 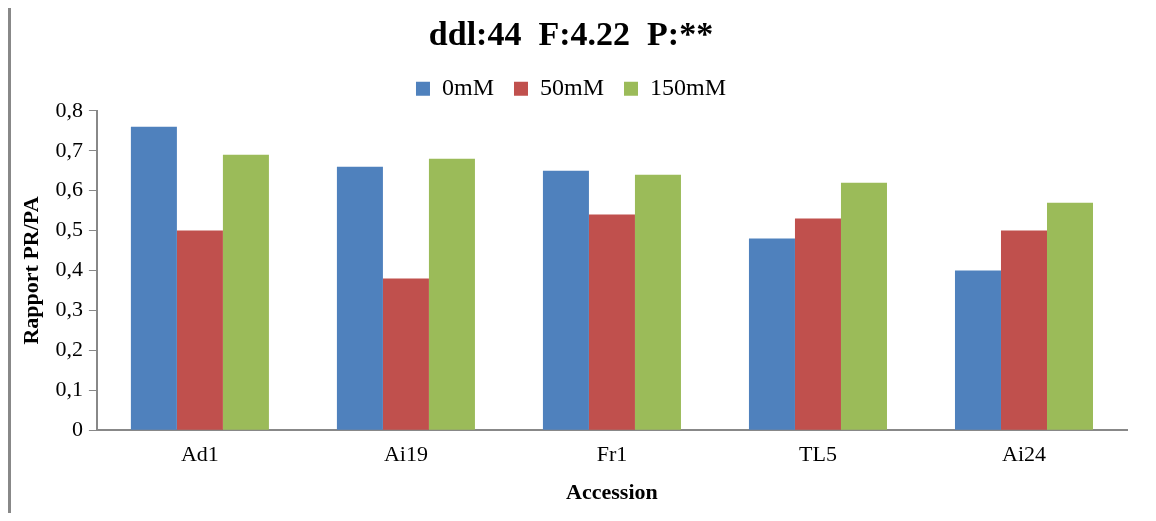 What do you see at coordinates (1023, 454) in the screenshot?
I see `x-tick-label: Ai24` at bounding box center [1023, 454].